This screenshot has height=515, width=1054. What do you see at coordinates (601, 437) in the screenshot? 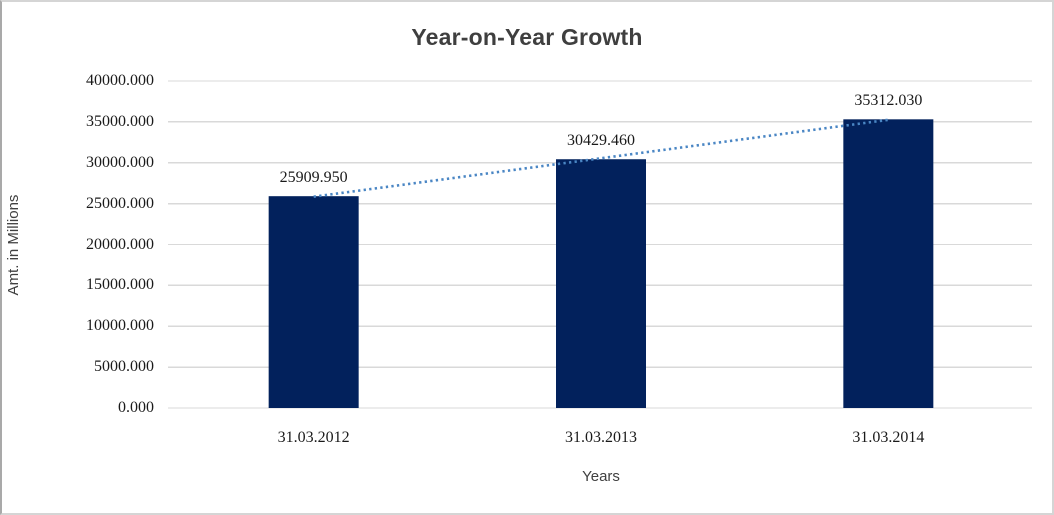
I see `x-tick-label: 31.03.2013` at bounding box center [601, 437].